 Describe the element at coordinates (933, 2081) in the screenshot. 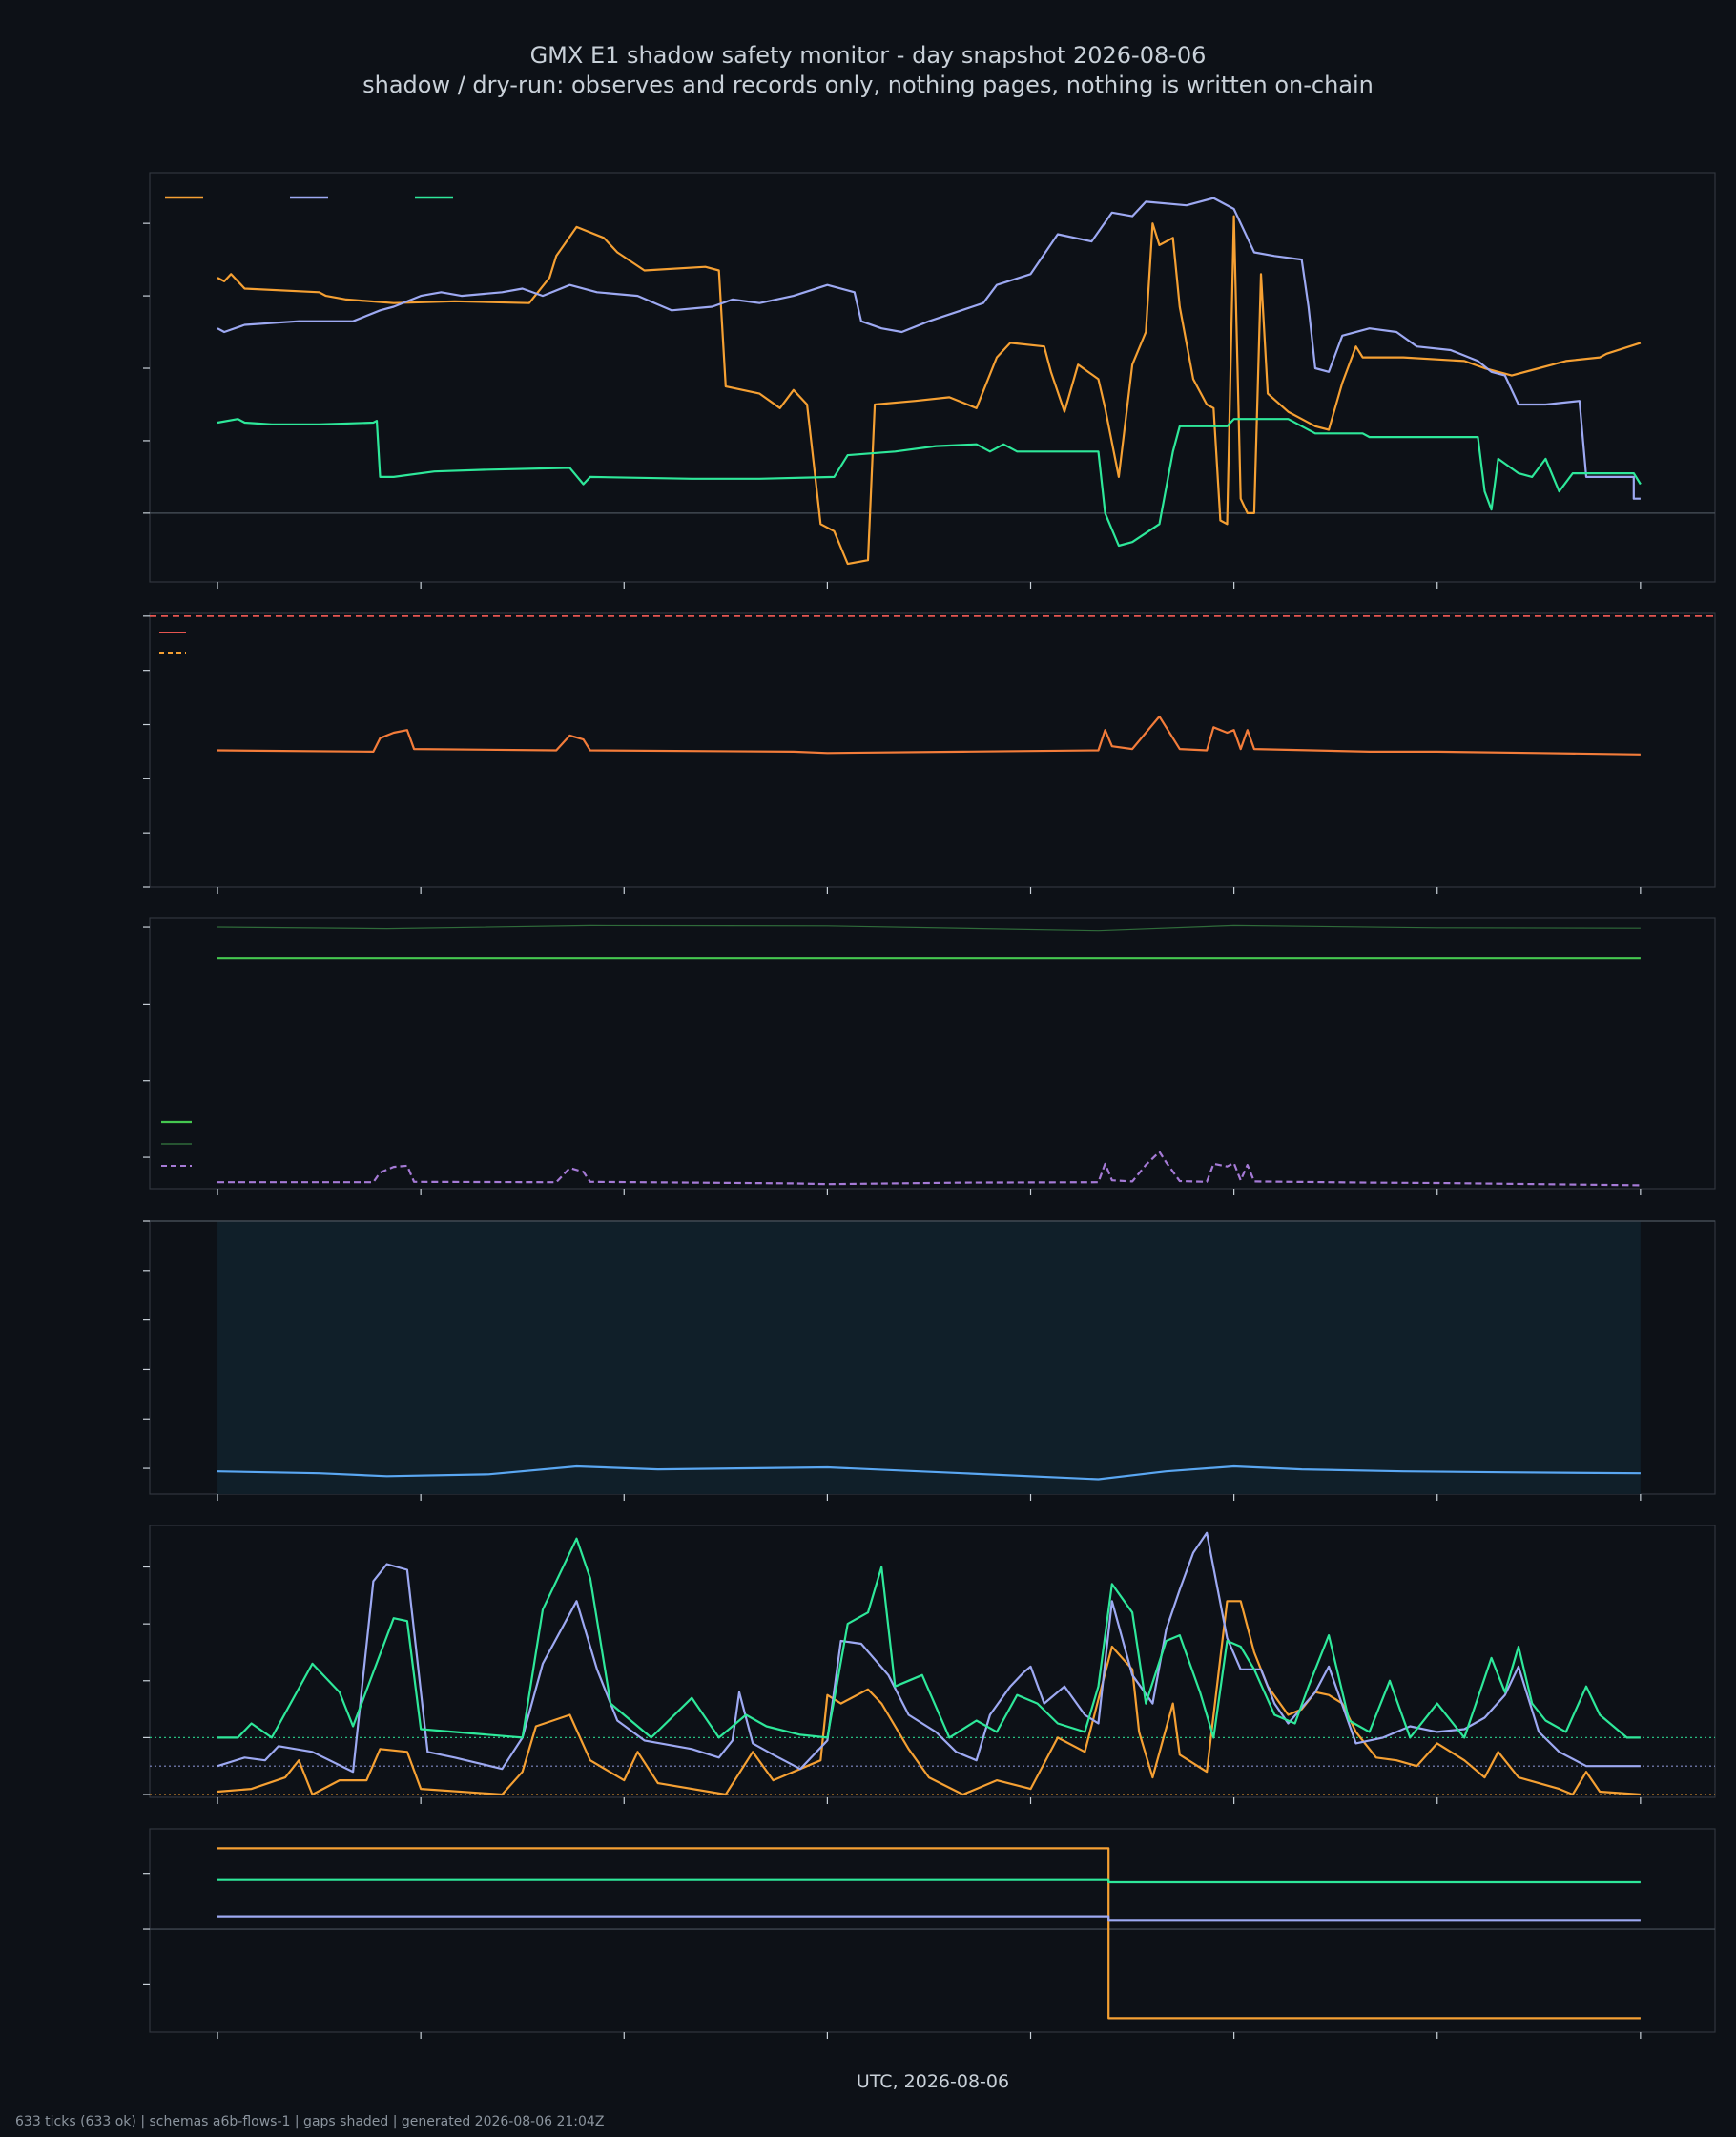

I see `x-axis-label: UTC, 2026-08-06` at that location.